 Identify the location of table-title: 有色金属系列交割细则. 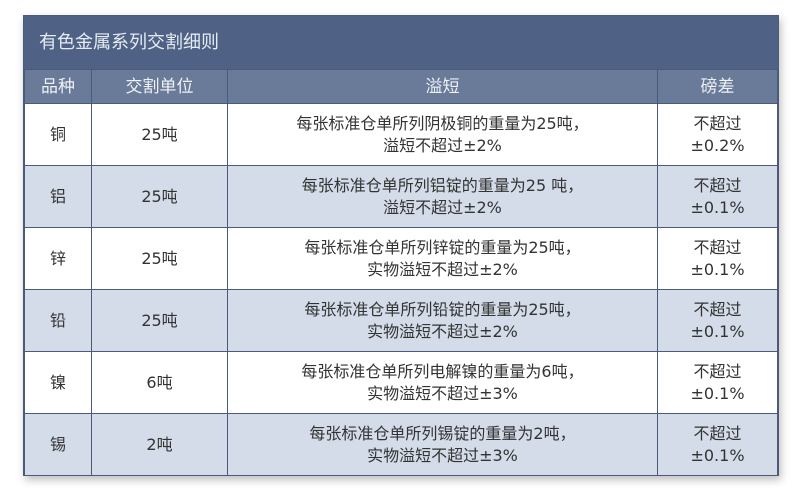
(401, 42).